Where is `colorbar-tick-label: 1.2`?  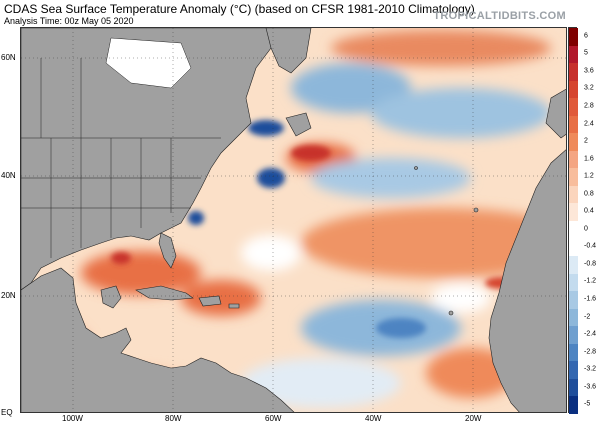 colorbar-tick-label: 1.2 is located at coordinates (589, 176).